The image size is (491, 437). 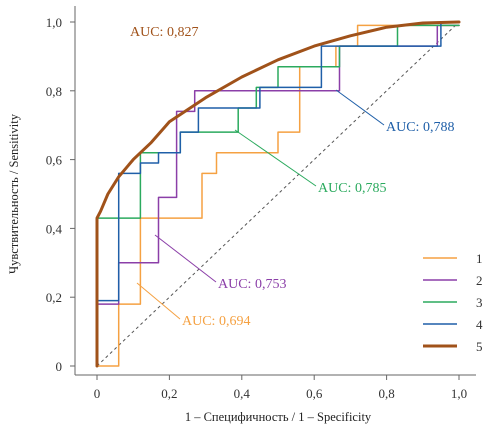 What do you see at coordinates (252, 284) in the screenshot?
I see `auc-label-2: AUC: 0,753` at bounding box center [252, 284].